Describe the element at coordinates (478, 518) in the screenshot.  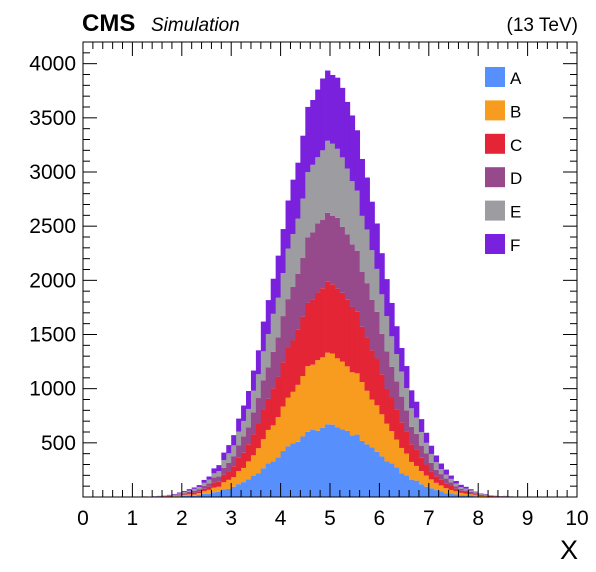
I see `x-tick-label-8: 8` at that location.